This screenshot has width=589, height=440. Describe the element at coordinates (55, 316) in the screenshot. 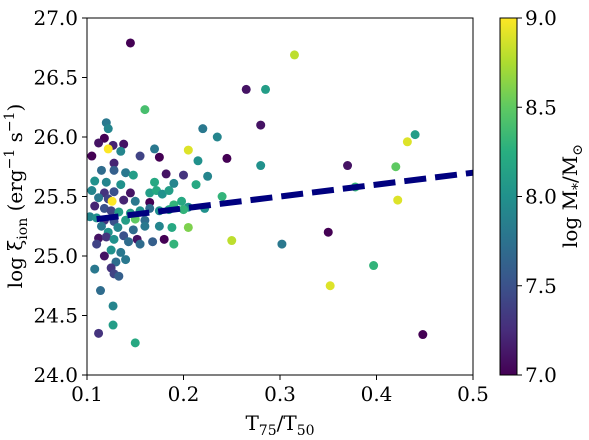

I see `y-tick-label: 24.5` at that location.